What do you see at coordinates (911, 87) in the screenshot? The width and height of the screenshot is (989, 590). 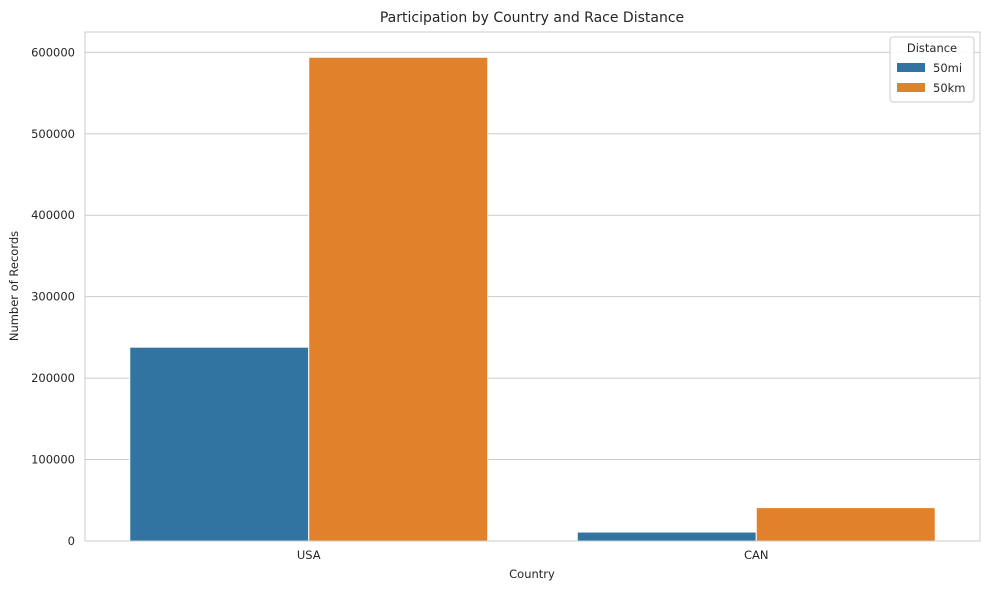 I see `legend-swatch-50km` at bounding box center [911, 87].